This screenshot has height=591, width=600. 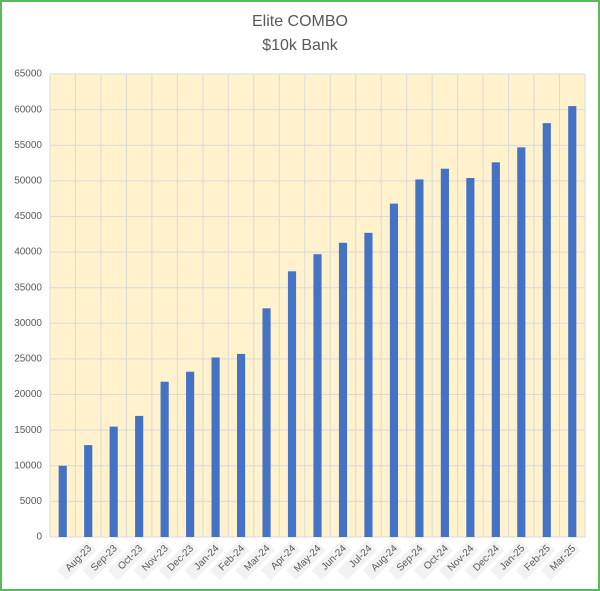 What do you see at coordinates (28, 216) in the screenshot?
I see `y-tick-label: 45000` at bounding box center [28, 216].